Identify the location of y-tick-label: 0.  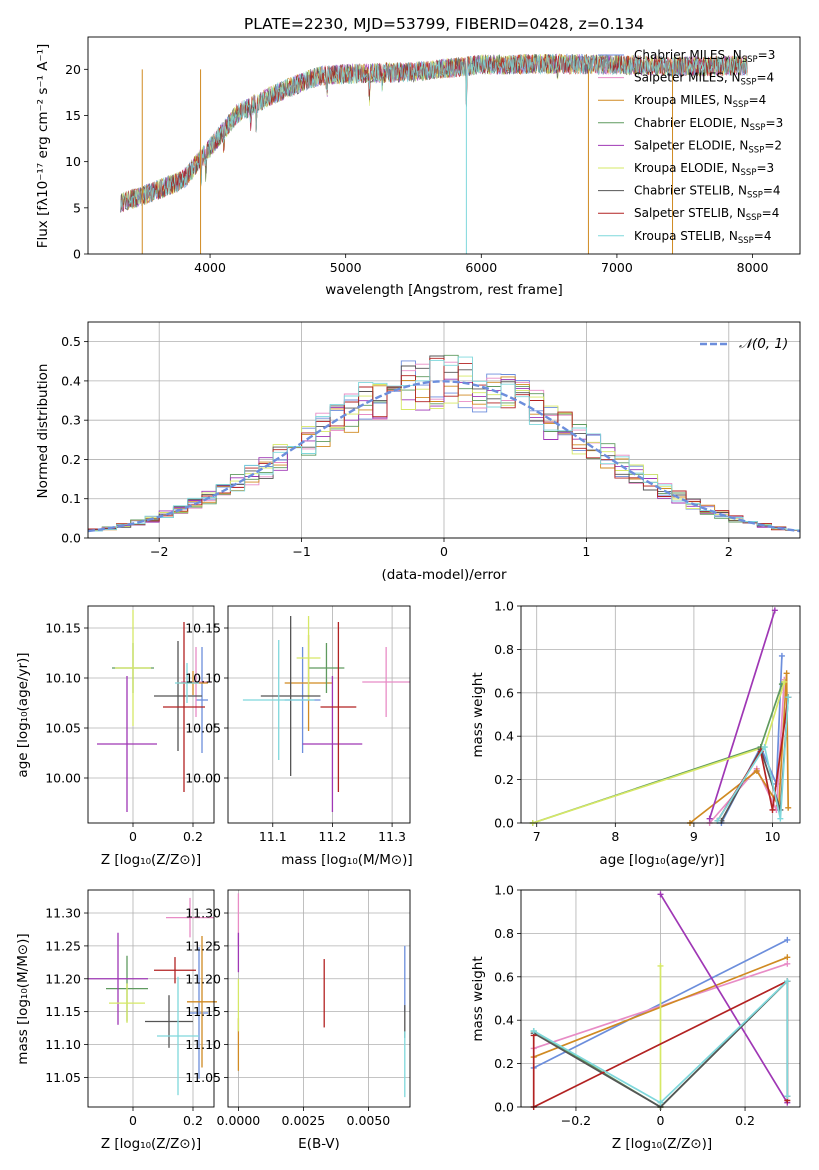
(77, 254).